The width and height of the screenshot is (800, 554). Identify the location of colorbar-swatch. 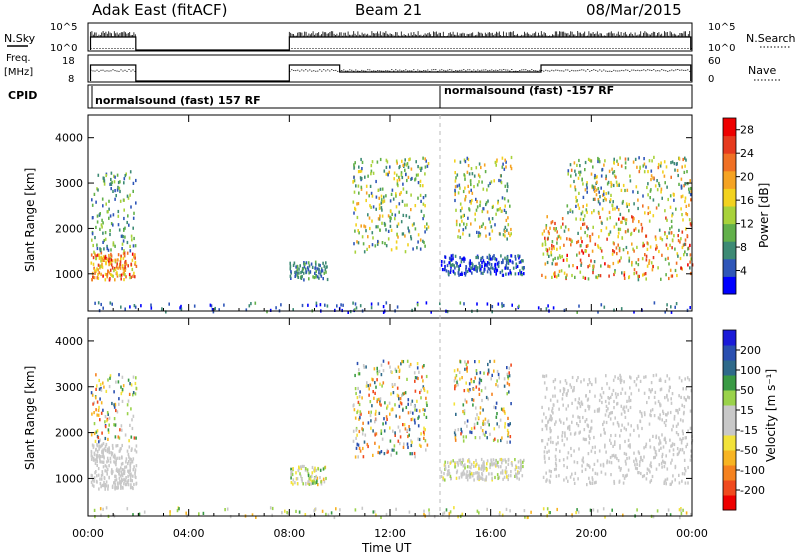
(729, 413).